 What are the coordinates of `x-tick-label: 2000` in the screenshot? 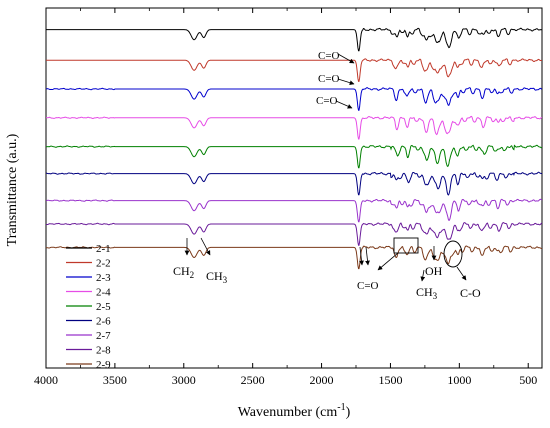 It's located at (322, 380).